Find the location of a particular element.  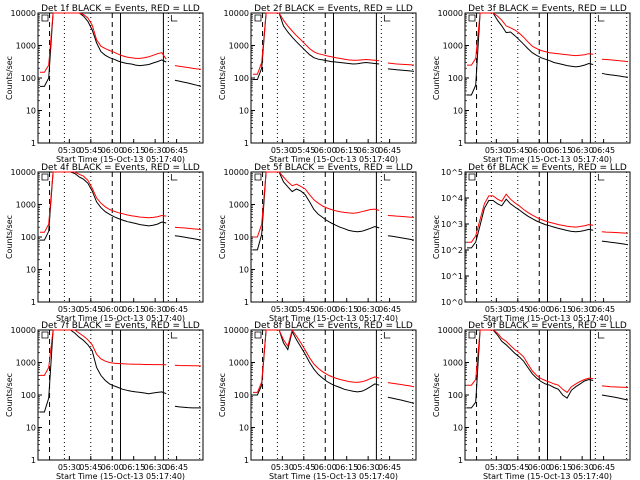

panel-title: Det 2f BLACK = Events, RED = LLD is located at coordinates (333, 9).